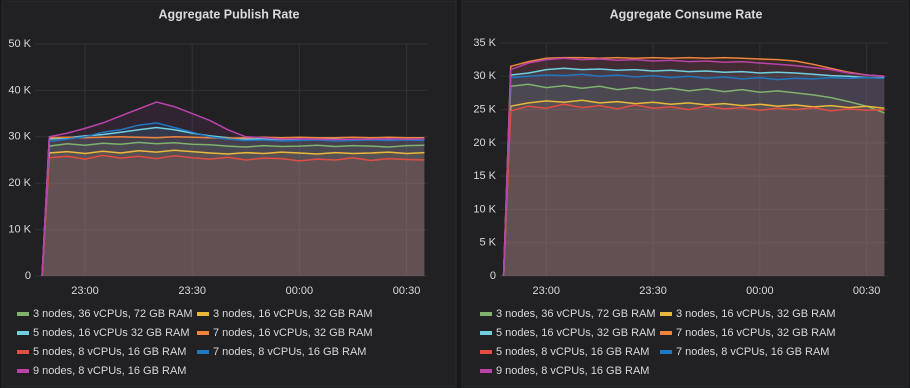  I want to click on chart-title: Aggregate Consume Rate, so click(686, 14).